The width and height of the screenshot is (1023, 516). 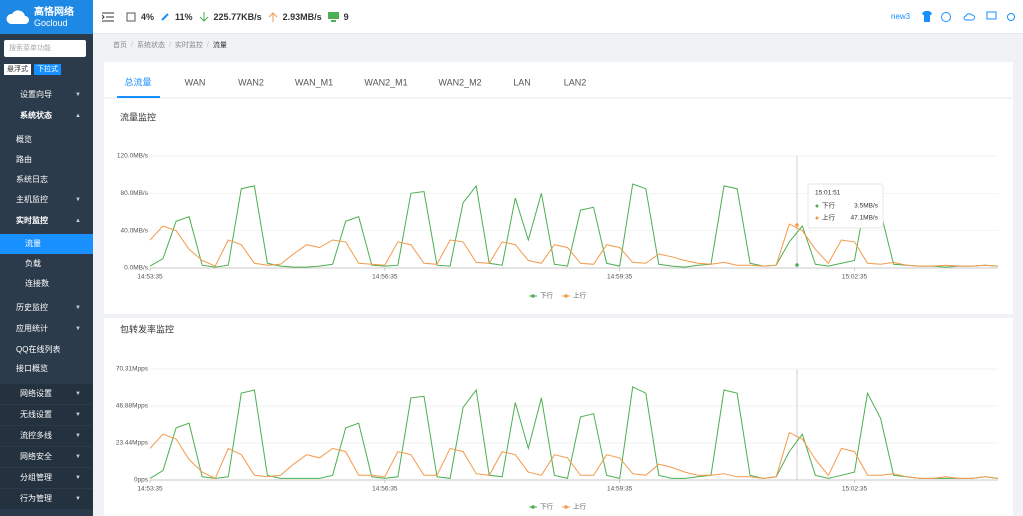 What do you see at coordinates (38, 349) in the screenshot?
I see `menu-item: QQ在线列表` at bounding box center [38, 349].